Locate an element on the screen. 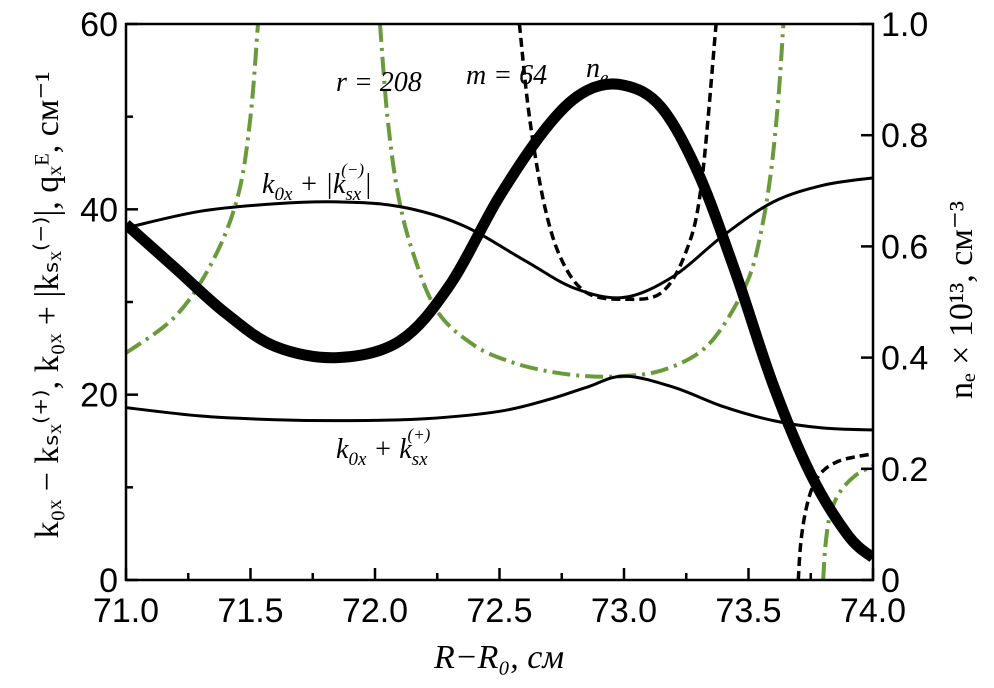  upper-sub2: sx is located at coordinates (353, 194).